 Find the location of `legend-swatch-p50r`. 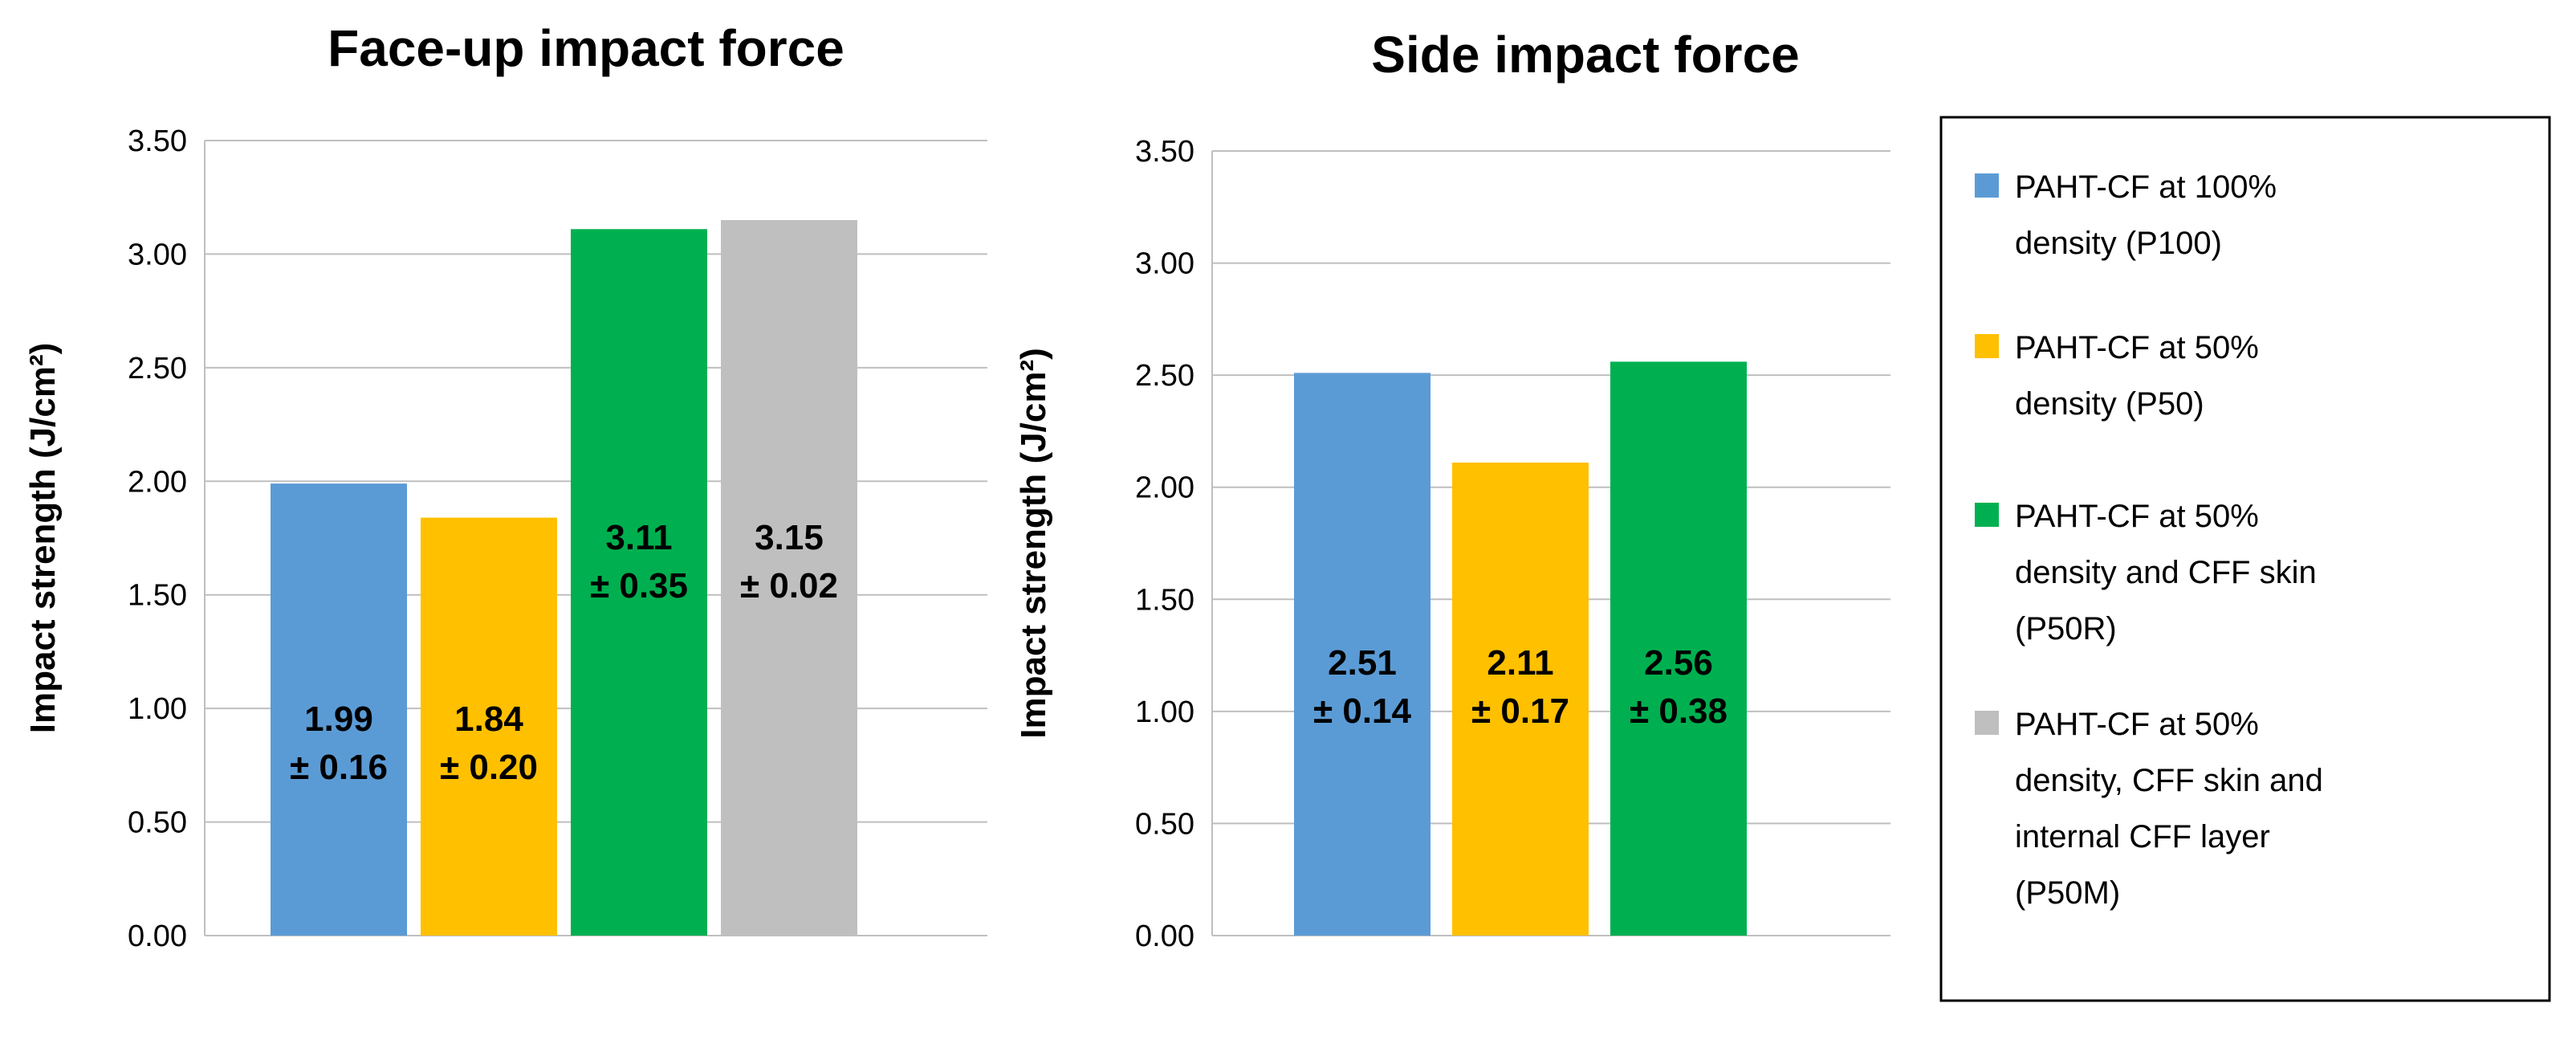

legend-swatch-p50r is located at coordinates (1987, 515).